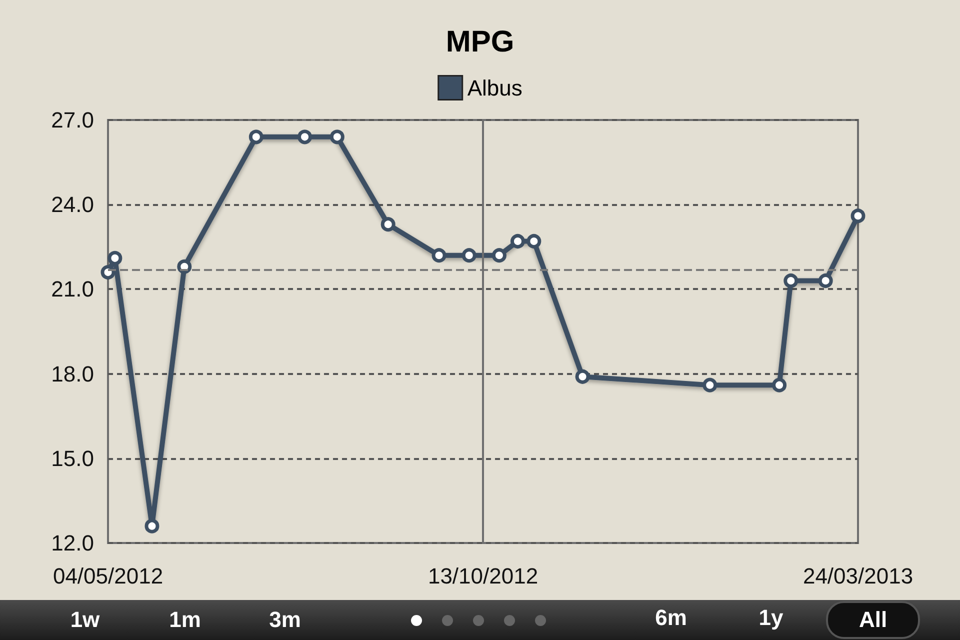 The height and width of the screenshot is (640, 960). What do you see at coordinates (480, 42) in the screenshot?
I see `chart-title: MPG` at bounding box center [480, 42].